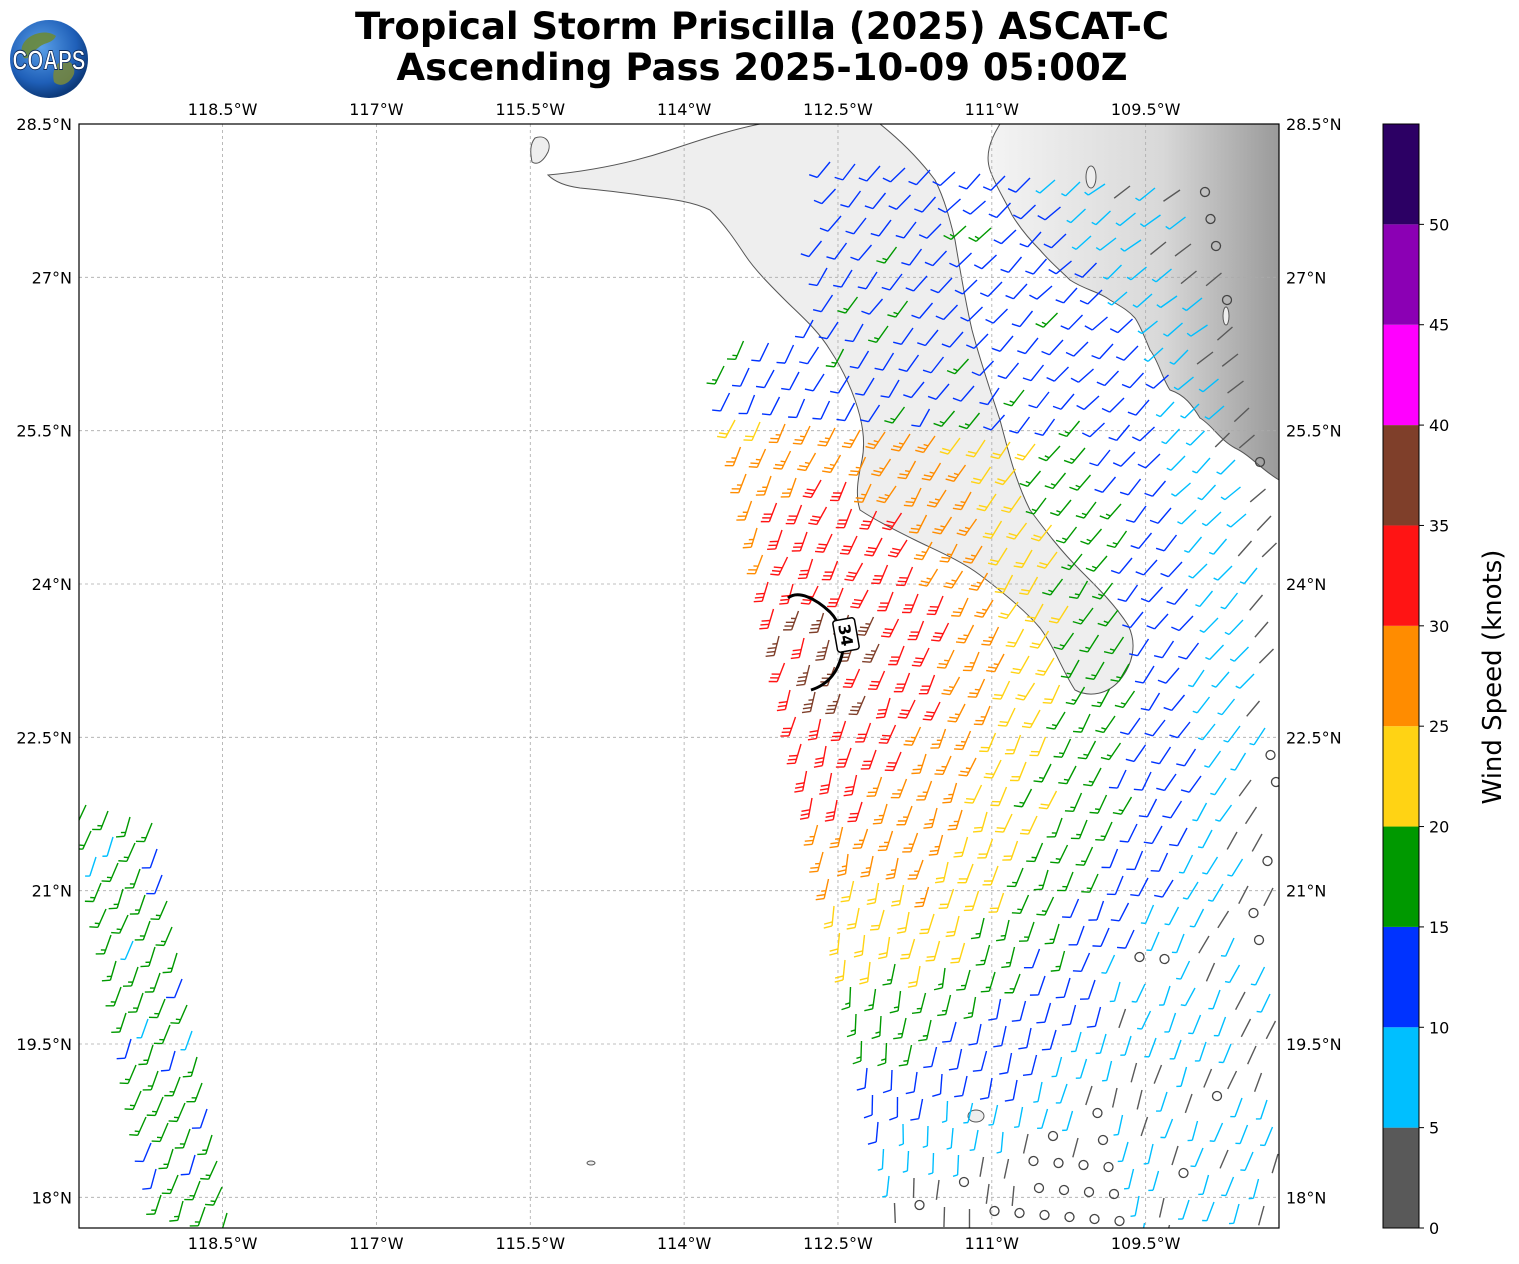 Image resolution: width=1519 pixels, height=1264 pixels. What do you see at coordinates (530, 1243) in the screenshot?
I see `lon-tick-label-bottom: 115.5°W` at bounding box center [530, 1243].